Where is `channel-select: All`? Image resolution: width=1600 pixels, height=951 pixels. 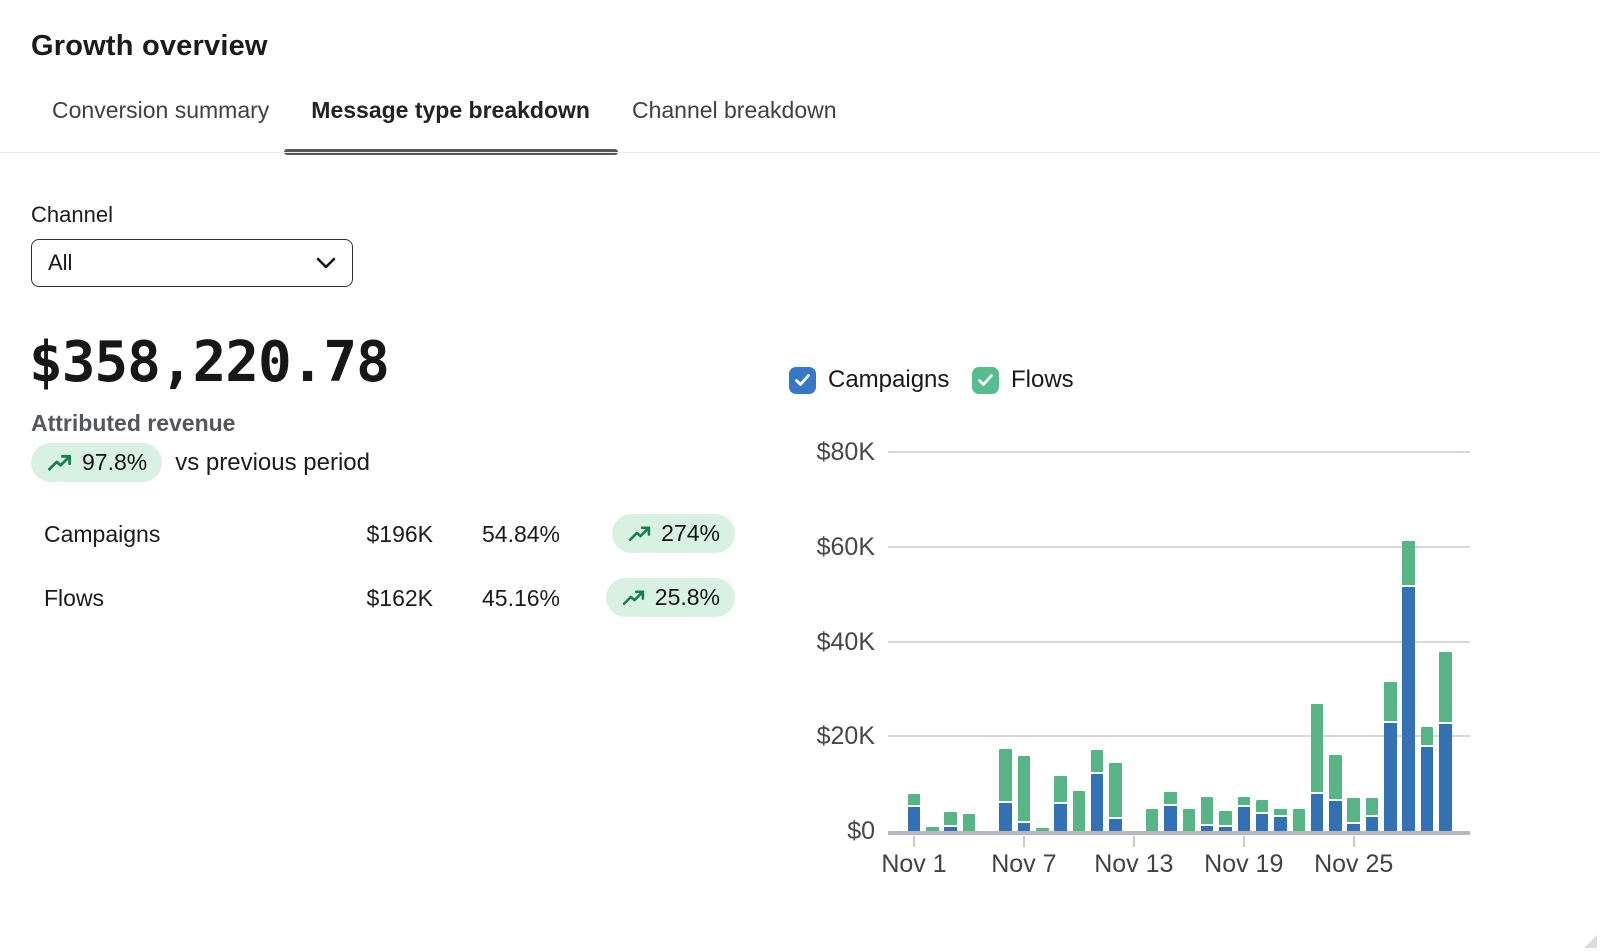
channel-select: All is located at coordinates (192, 263).